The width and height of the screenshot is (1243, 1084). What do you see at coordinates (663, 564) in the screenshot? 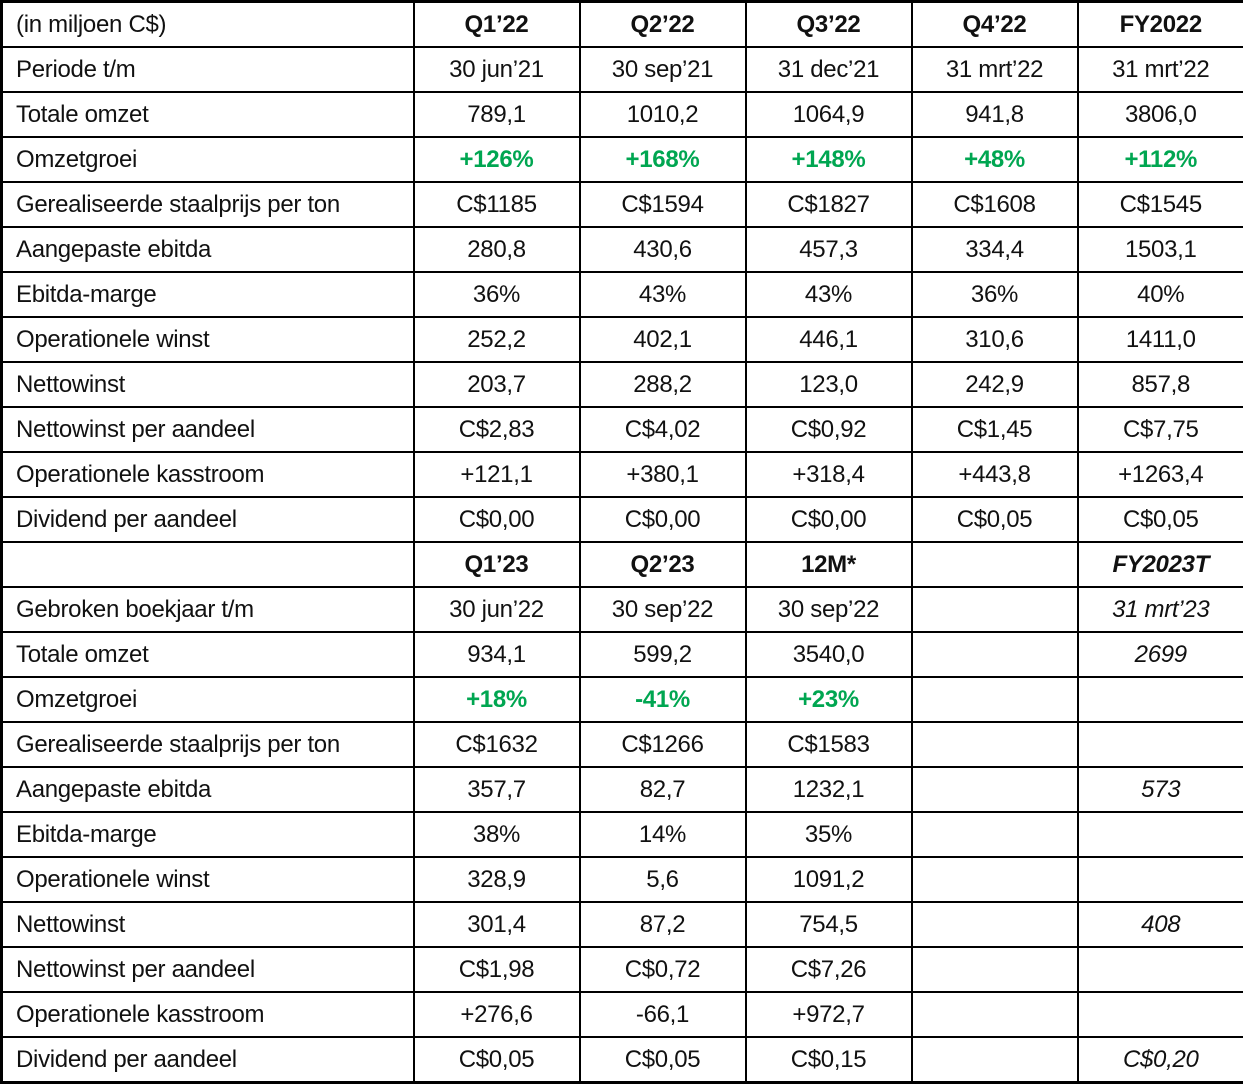
I see `column-header: Q2’23` at bounding box center [663, 564].